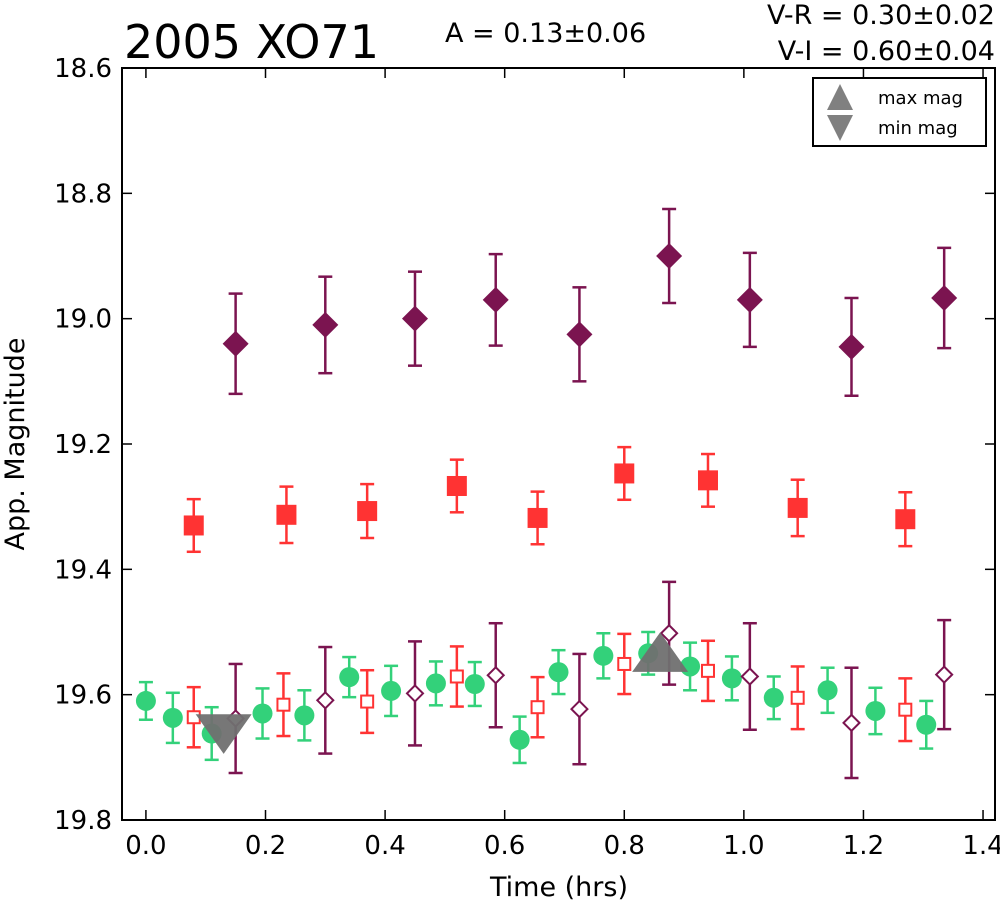  Describe the element at coordinates (549, 499) in the screenshot. I see `series-R-filled` at that location.